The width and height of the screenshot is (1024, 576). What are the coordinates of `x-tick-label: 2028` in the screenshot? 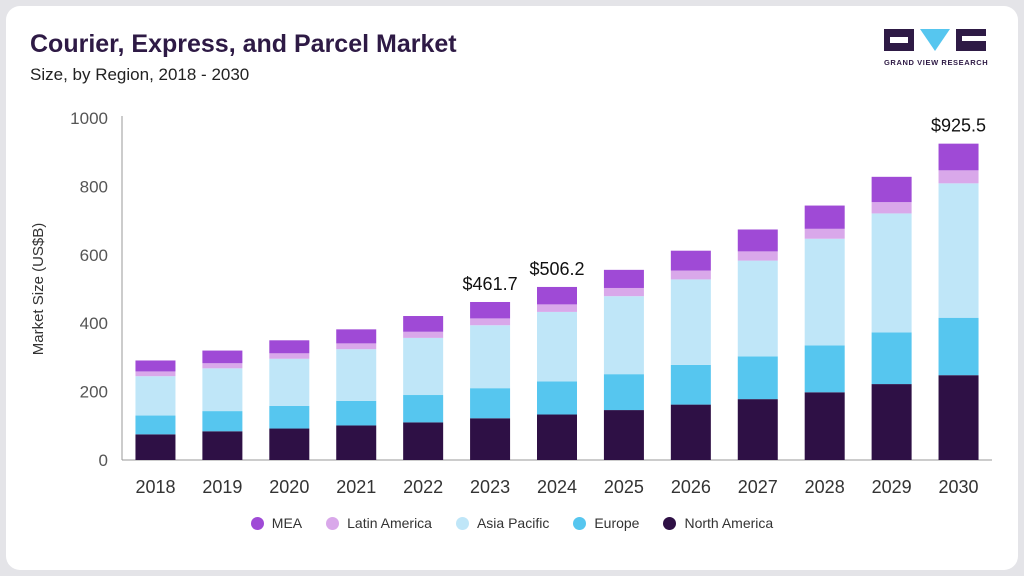 It's located at (825, 487).